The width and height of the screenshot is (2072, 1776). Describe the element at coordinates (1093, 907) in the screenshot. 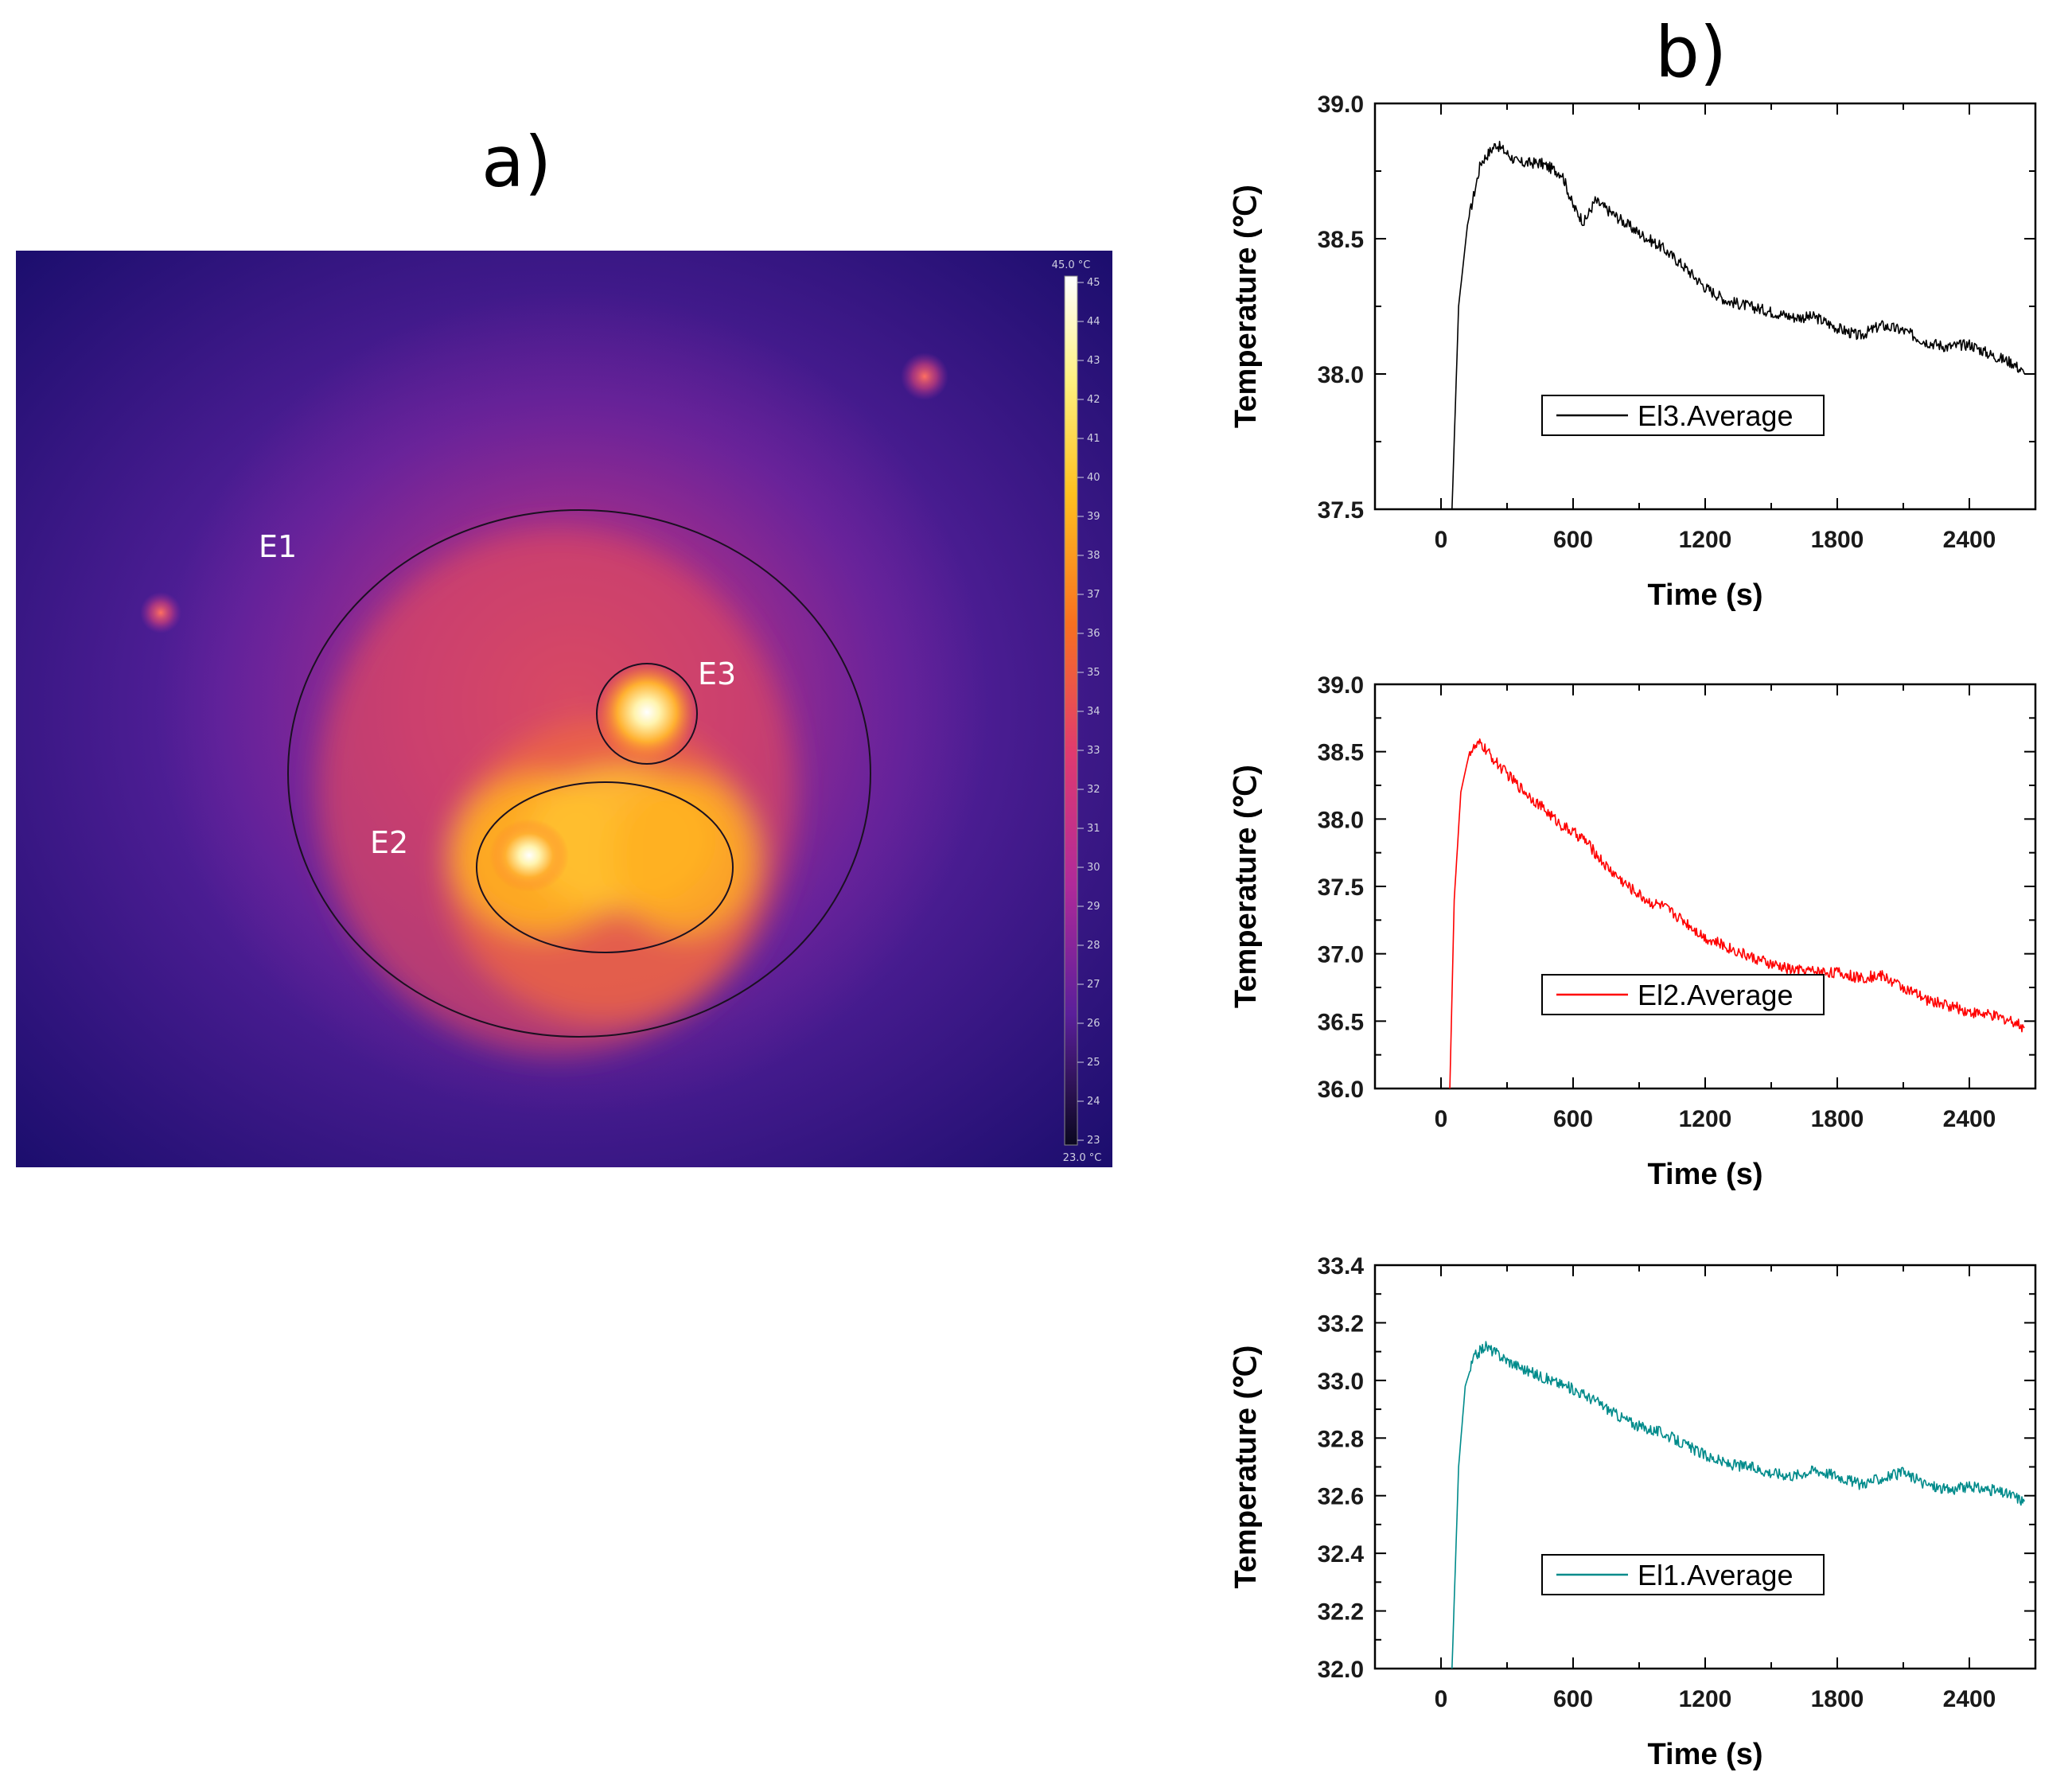

I see `colorbar-tick-label: 29` at that location.